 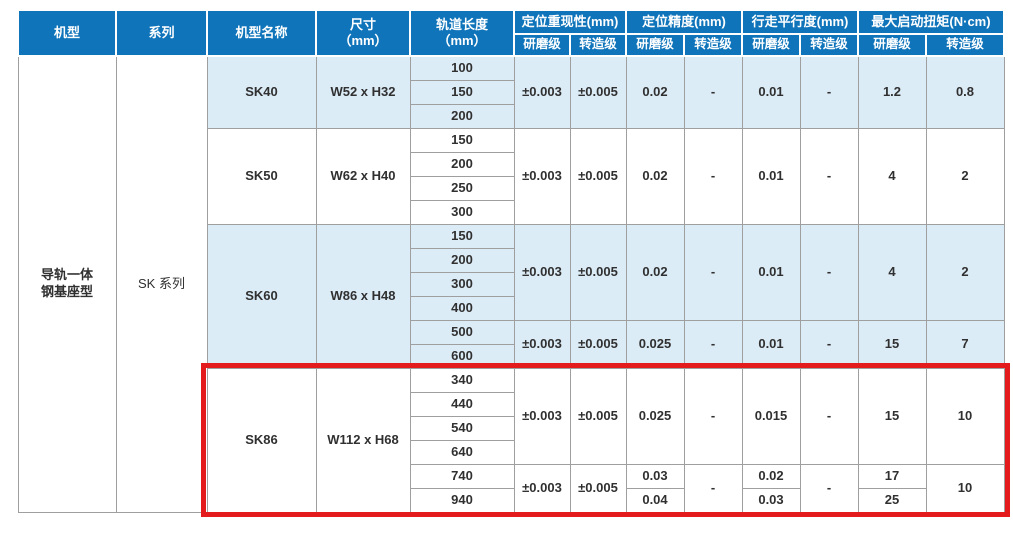 I want to click on header-sub-row: 研磨级 转造级 研磨级 转造级 研磨级 转造级 研磨级 转造级, so click(x=511, y=45).